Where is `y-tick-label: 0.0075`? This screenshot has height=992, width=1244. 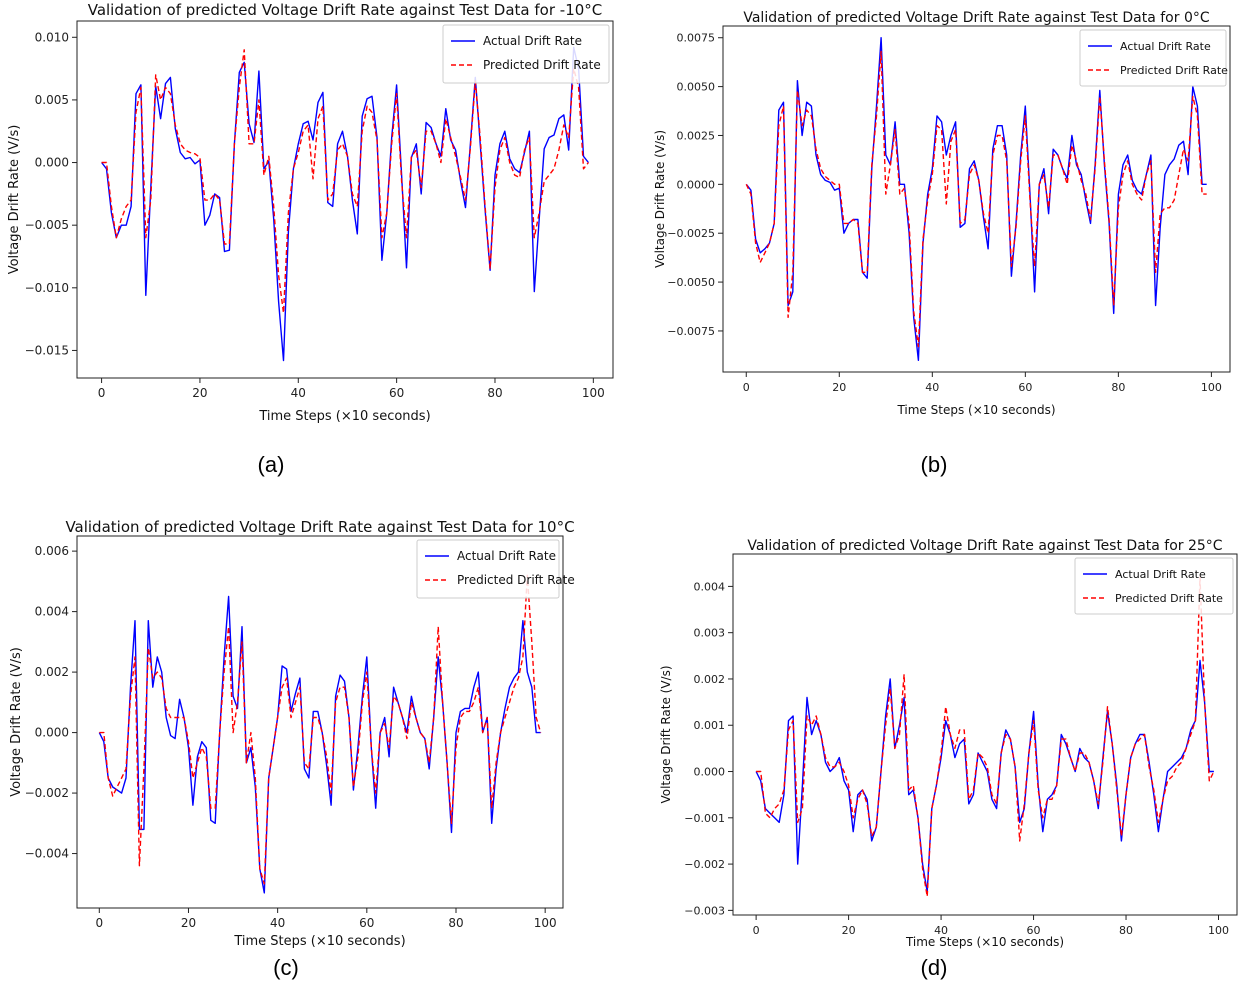
y-tick-label: 0.0075 is located at coordinates (696, 38).